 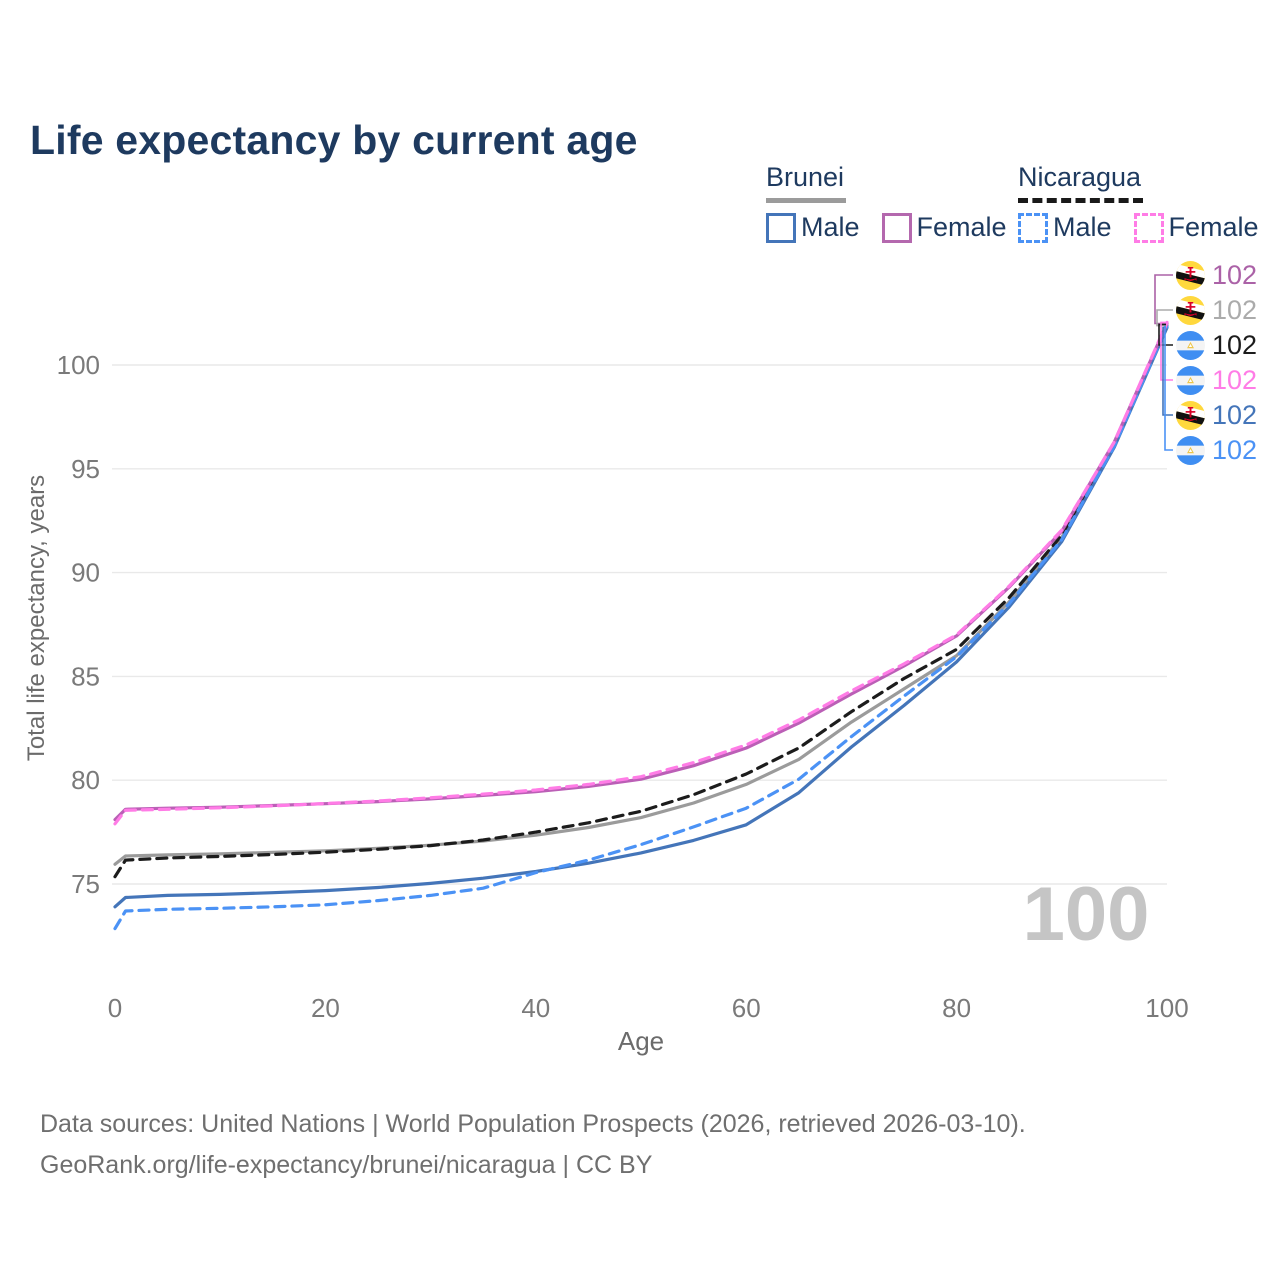 What do you see at coordinates (781, 227) in the screenshot?
I see `brunei-male-swatch-icon` at bounding box center [781, 227].